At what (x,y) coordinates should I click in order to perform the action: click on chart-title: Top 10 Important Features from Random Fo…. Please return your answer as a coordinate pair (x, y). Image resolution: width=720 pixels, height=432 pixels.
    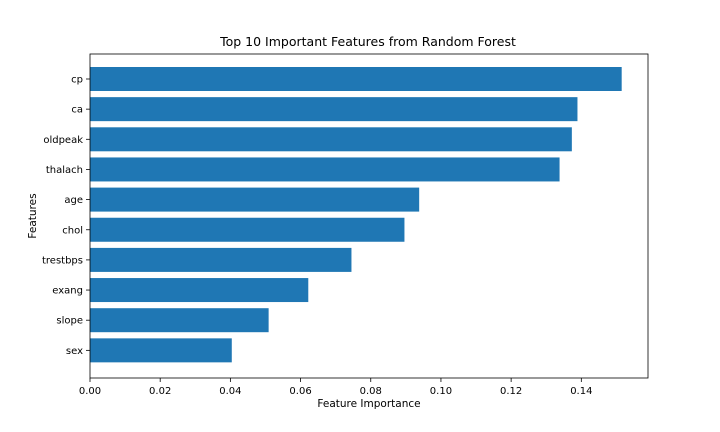
    Looking at the image, I should click on (367, 41).